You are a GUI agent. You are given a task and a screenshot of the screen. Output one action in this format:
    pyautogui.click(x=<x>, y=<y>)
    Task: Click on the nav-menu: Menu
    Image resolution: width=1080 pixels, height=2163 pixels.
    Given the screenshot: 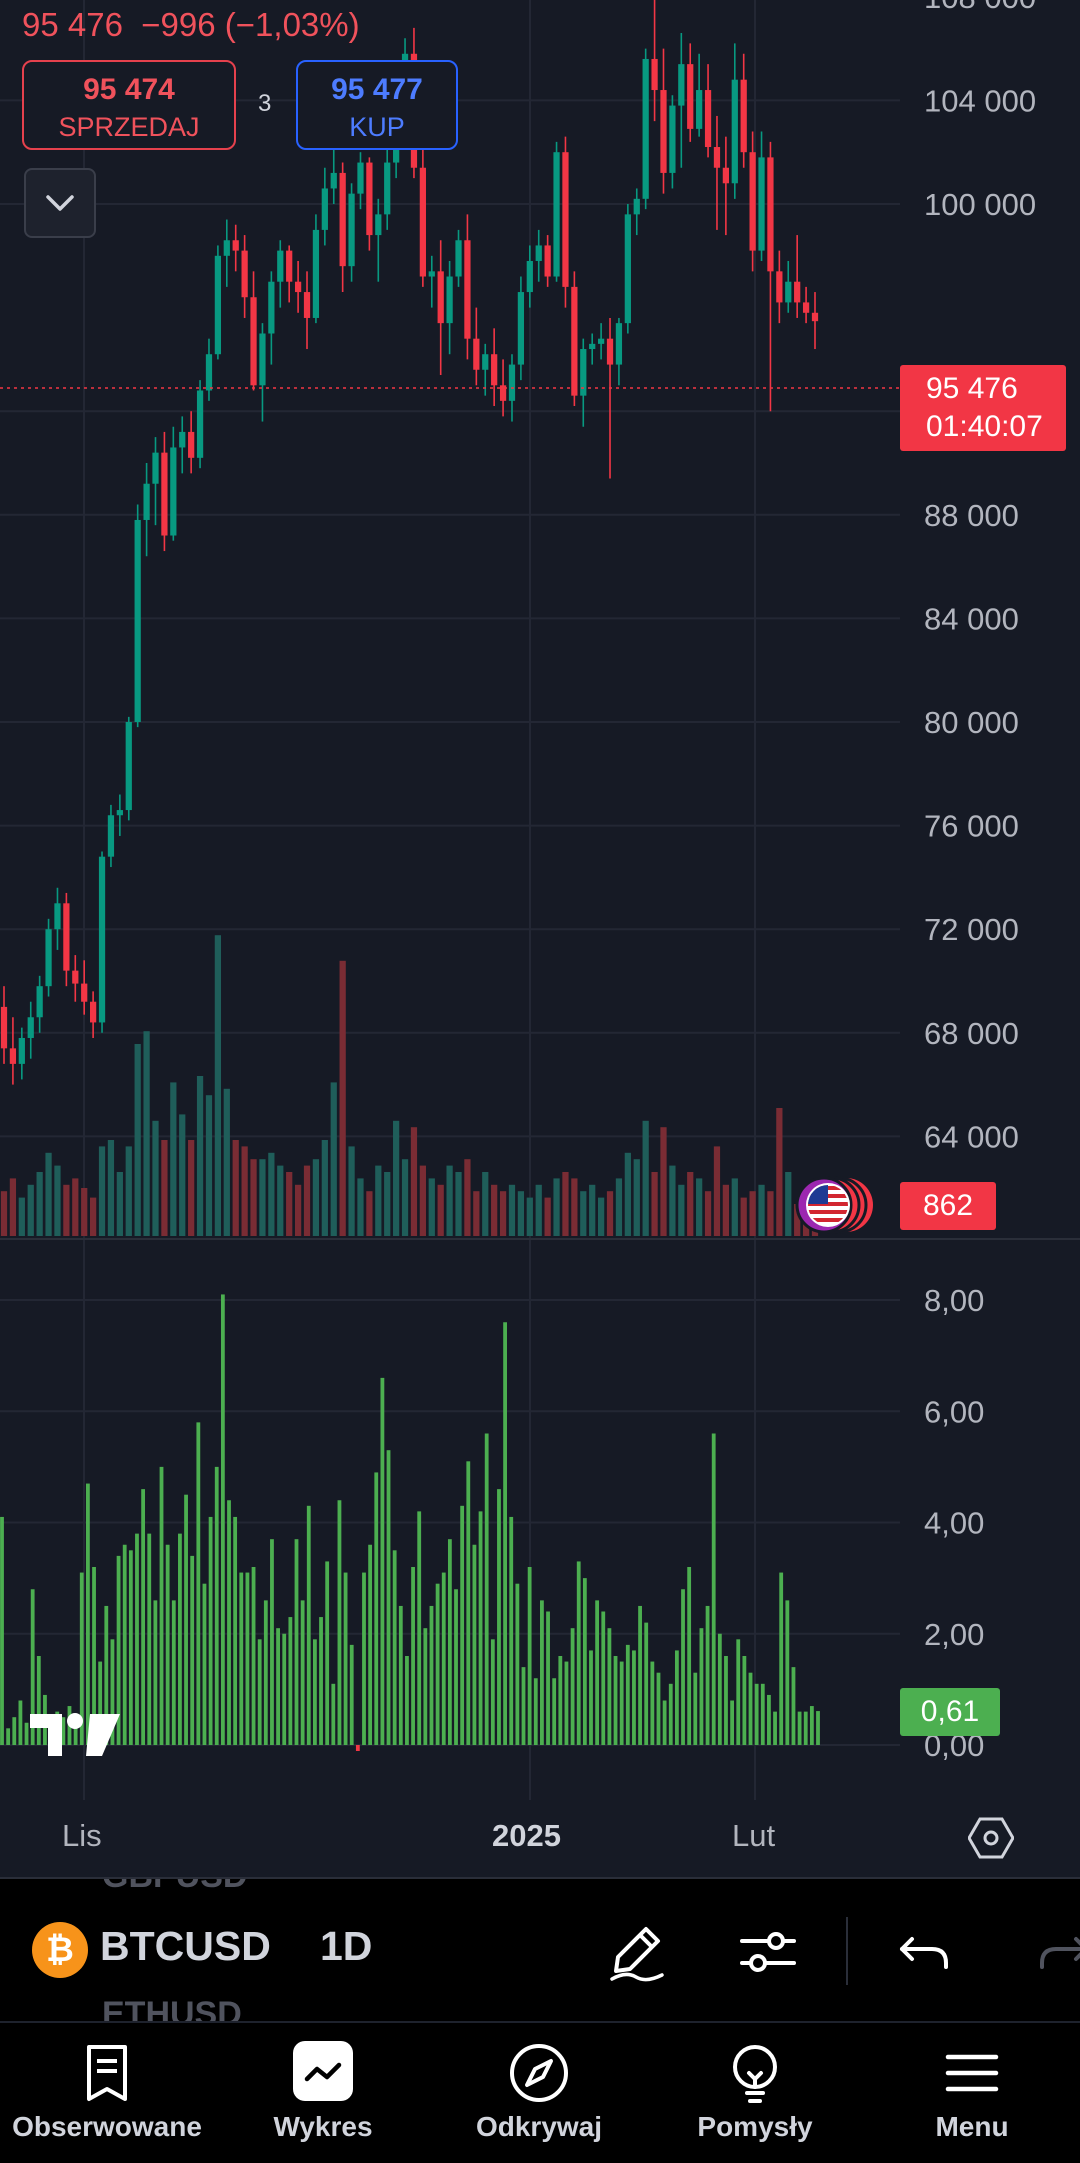 What is the action you would take?
    pyautogui.click(x=972, y=2093)
    